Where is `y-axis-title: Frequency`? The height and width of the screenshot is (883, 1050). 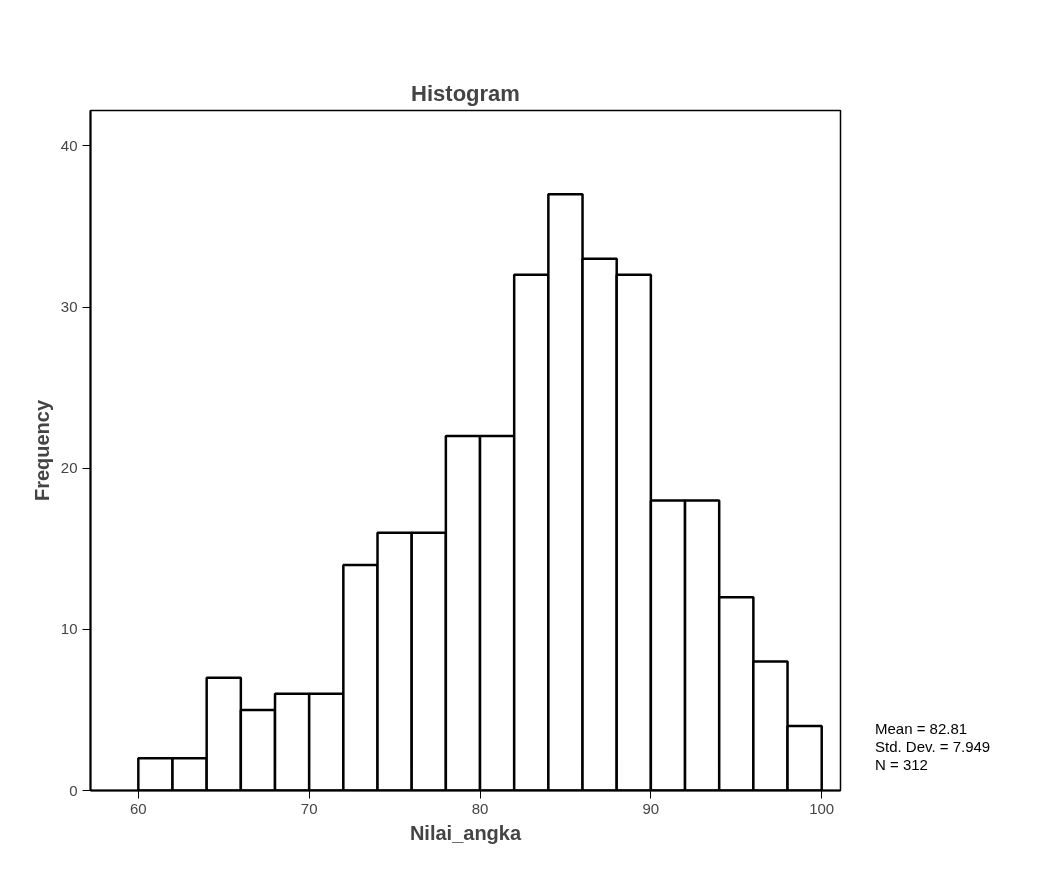
y-axis-title: Frequency is located at coordinates (41, 450).